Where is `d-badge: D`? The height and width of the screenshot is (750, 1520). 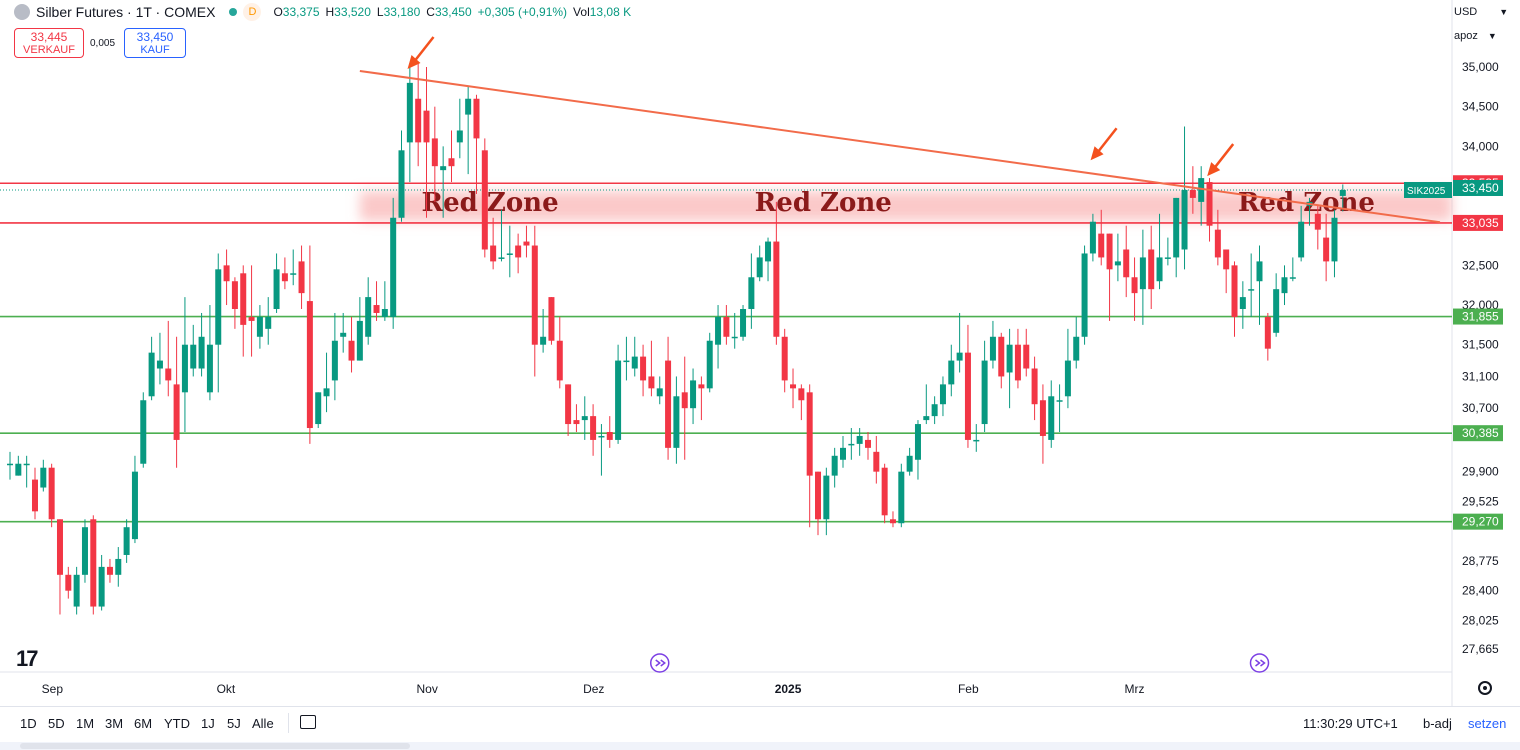 d-badge: D is located at coordinates (252, 12).